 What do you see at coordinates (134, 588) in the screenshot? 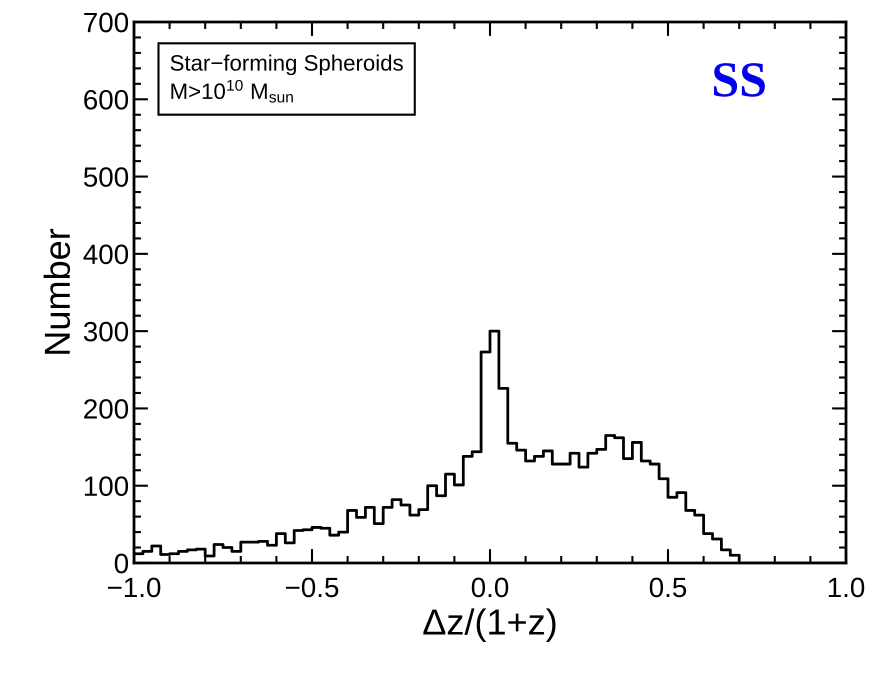
I see `x-tick-label: −1.0` at bounding box center [134, 588].